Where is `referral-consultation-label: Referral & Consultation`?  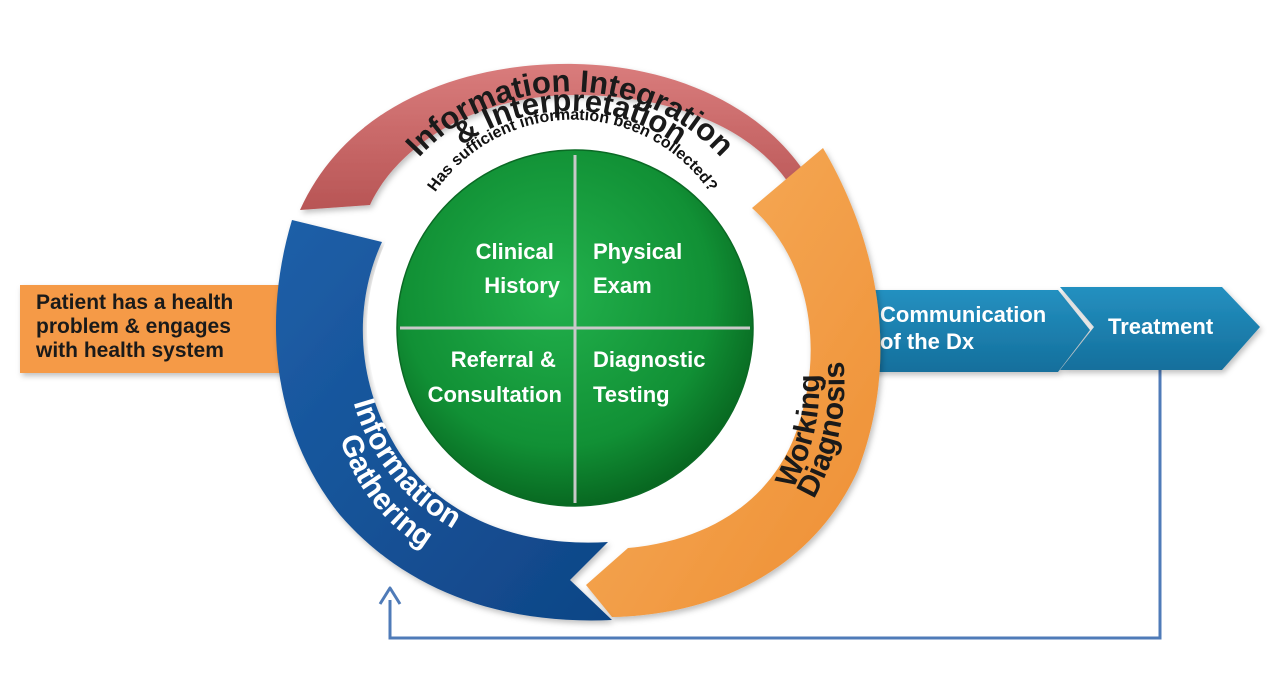 referral-consultation-label: Referral & Consultation is located at coordinates (495, 377).